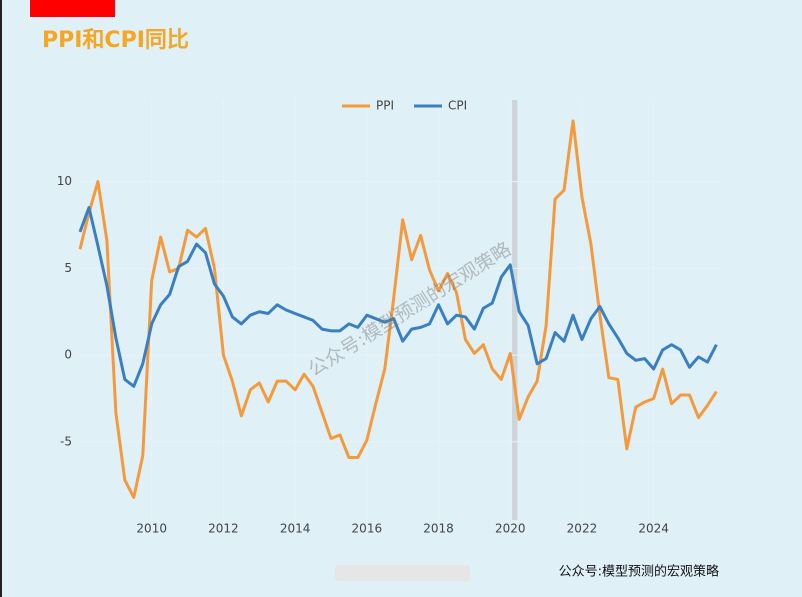  What do you see at coordinates (1, 298) in the screenshot?
I see `left-edge` at bounding box center [1, 298].